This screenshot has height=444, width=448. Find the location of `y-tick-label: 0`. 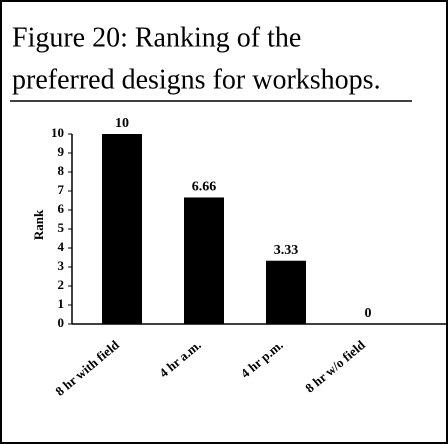

y-tick-label: 0 is located at coordinates (61, 322).